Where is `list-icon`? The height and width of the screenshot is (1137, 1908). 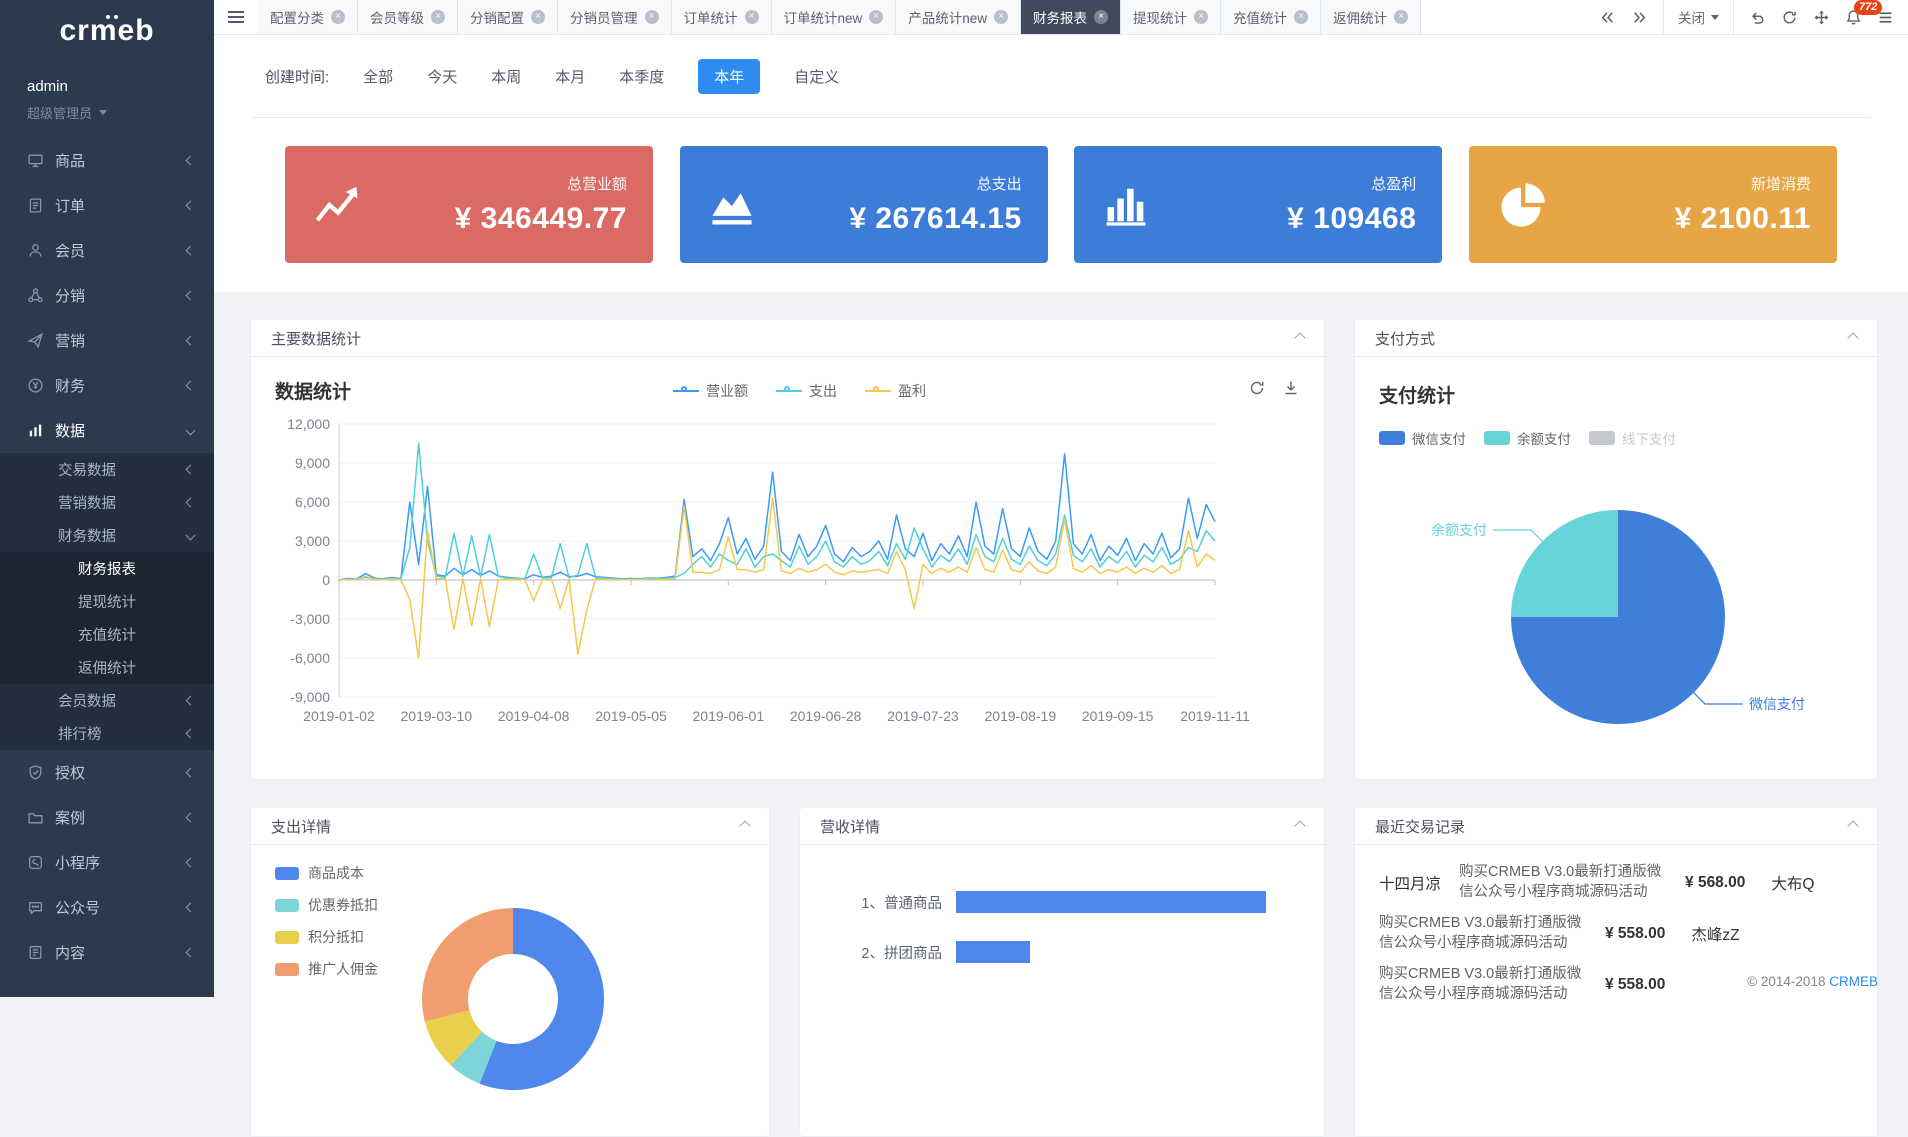
list-icon is located at coordinates (1885, 17).